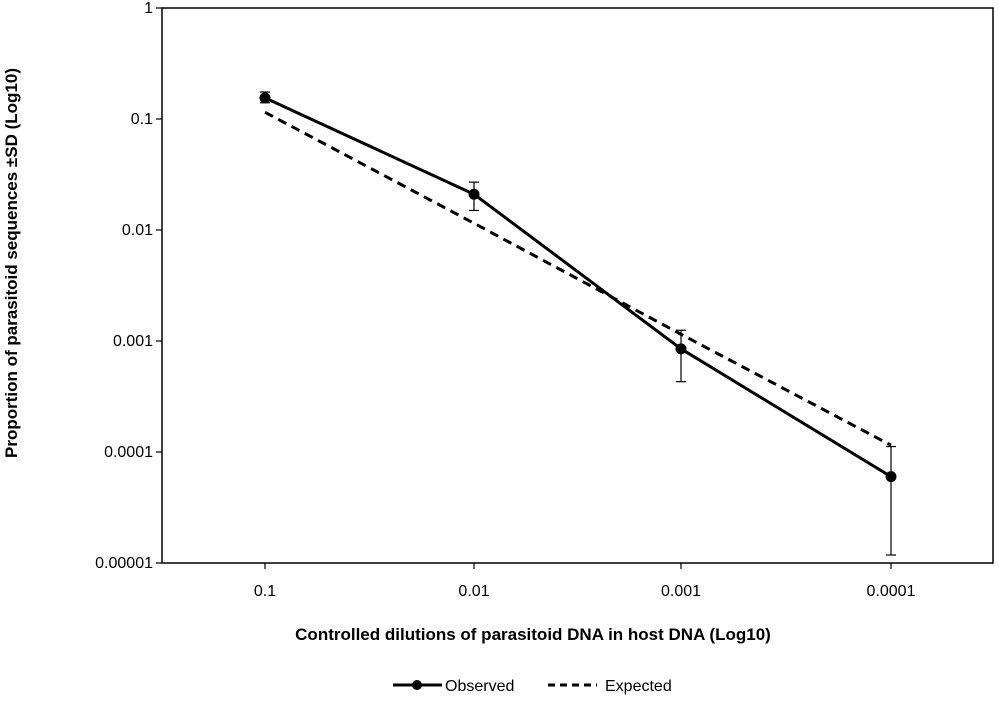 This screenshot has height=702, width=999. I want to click on legend-observed-marker, so click(417, 685).